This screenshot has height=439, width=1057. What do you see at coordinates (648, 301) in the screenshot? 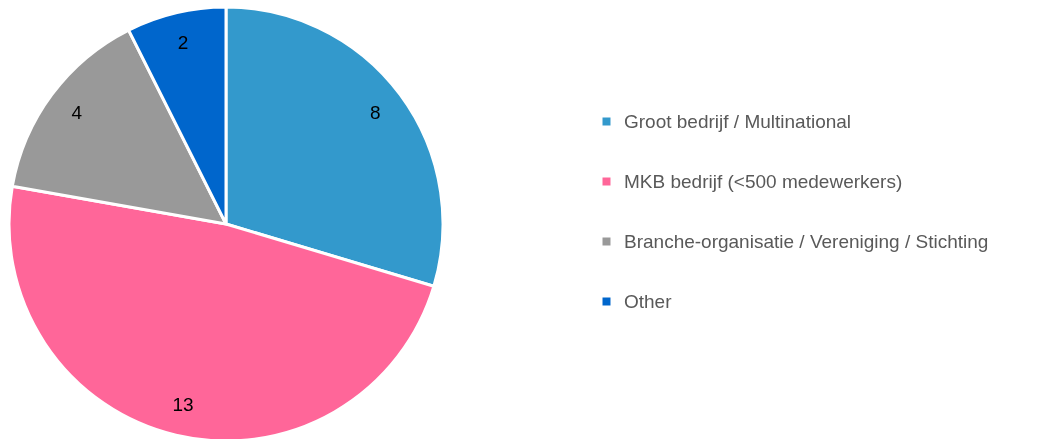
I see `legend-label: Other` at bounding box center [648, 301].